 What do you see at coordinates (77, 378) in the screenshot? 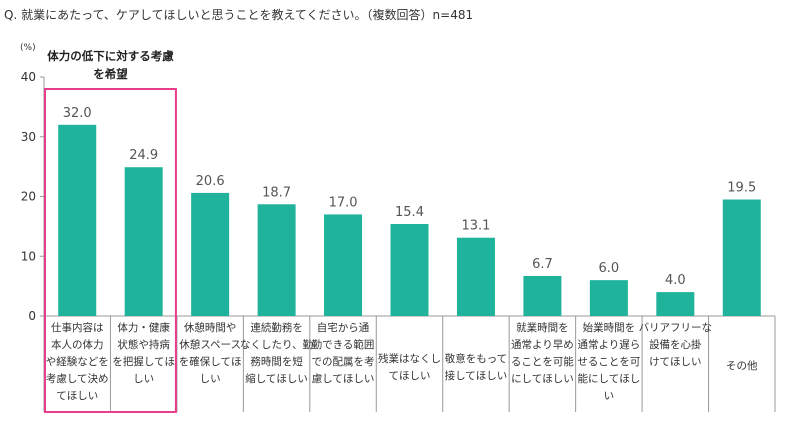
I see `category-label: 考慮して決め` at bounding box center [77, 378].